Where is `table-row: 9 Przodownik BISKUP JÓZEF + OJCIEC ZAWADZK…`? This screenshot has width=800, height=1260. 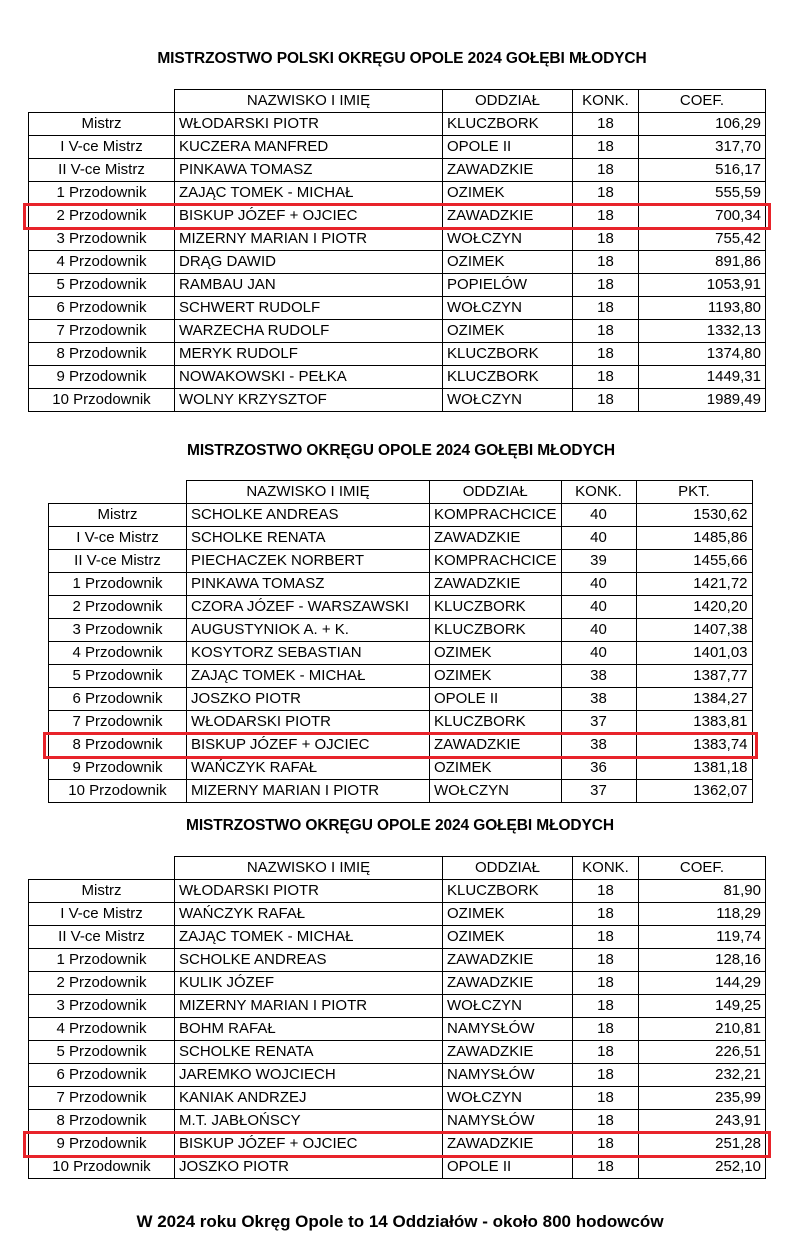 table-row: 9 Przodownik BISKUP JÓZEF + OJCIEC ZAWADZK… is located at coordinates (397, 1144).